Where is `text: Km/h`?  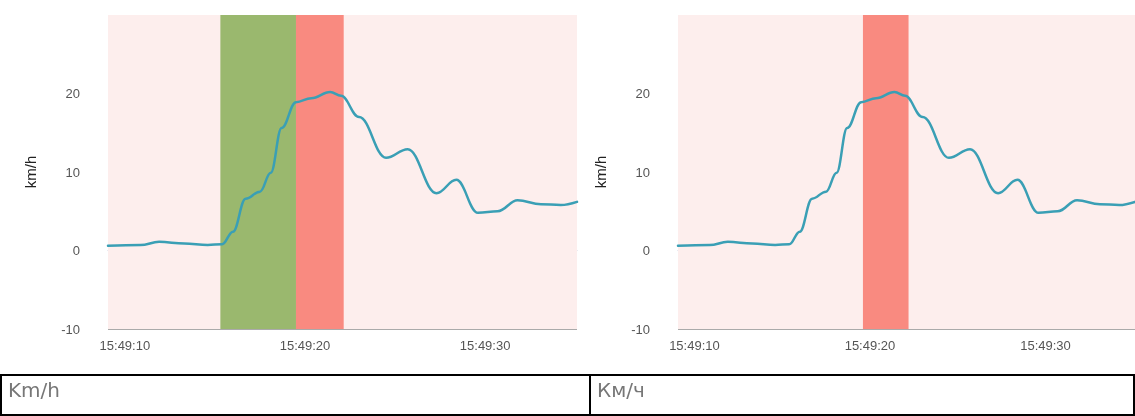 text: Km/h is located at coordinates (295, 395).